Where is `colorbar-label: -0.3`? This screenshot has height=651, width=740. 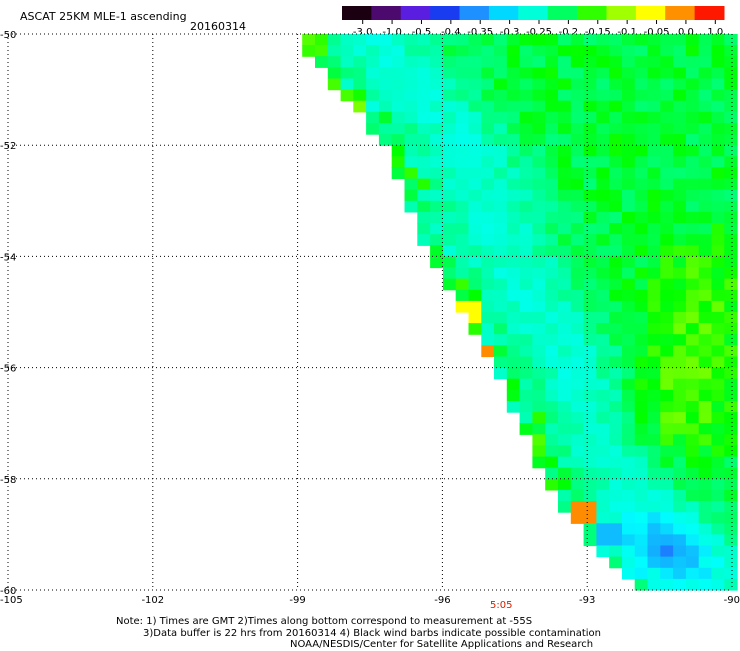
colorbar-label: -0.3 is located at coordinates (510, 32).